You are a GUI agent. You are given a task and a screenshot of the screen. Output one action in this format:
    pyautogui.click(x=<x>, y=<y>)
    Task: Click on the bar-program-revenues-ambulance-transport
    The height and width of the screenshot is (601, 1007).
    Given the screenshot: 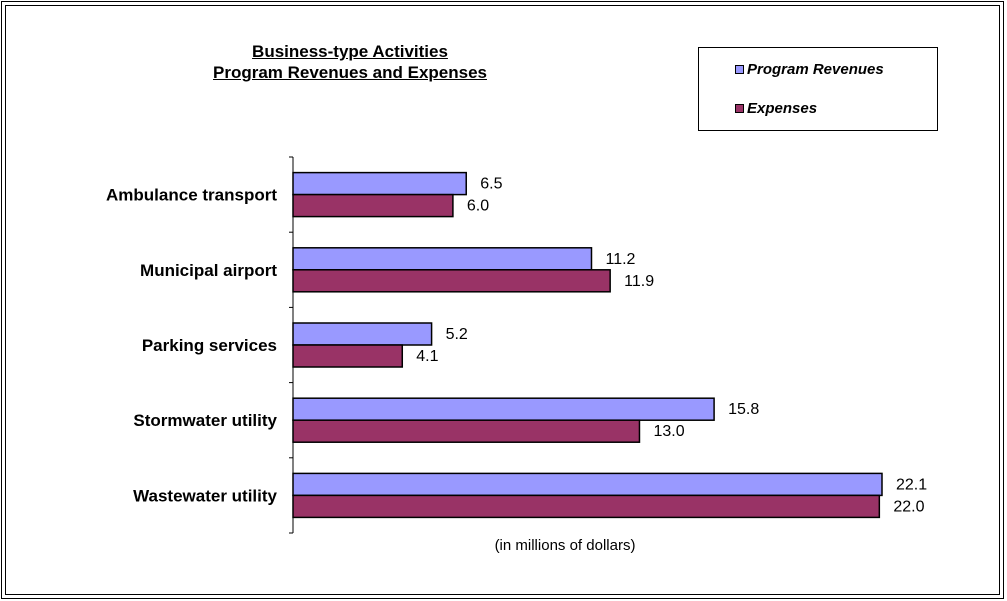 What is the action you would take?
    pyautogui.click(x=379, y=183)
    